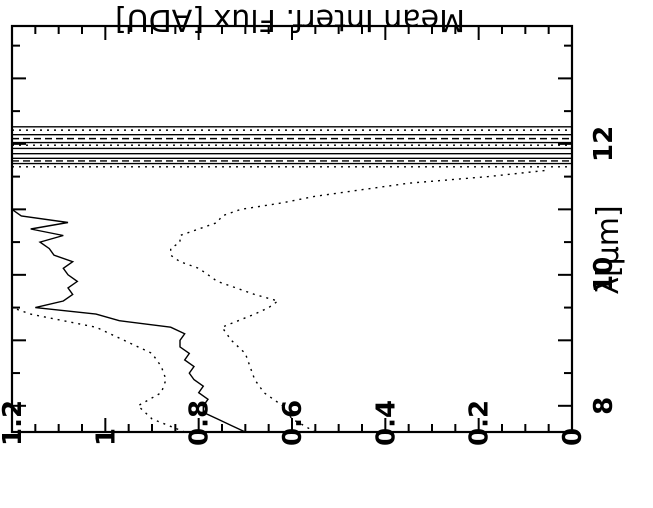 This screenshot has height=508, width=653. Describe the element at coordinates (604, 144) in the screenshot. I see `wavelength-tick-label: 12` at that location.